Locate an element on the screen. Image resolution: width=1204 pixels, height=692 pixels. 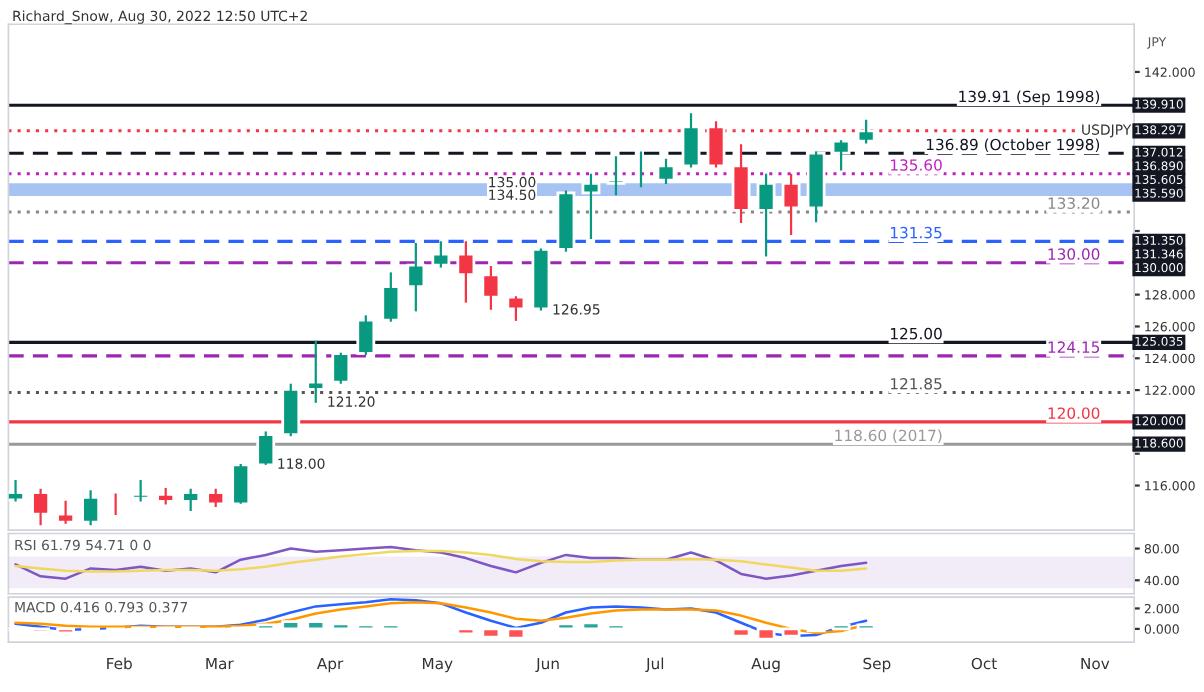
line-series is located at coordinates (441, 561).